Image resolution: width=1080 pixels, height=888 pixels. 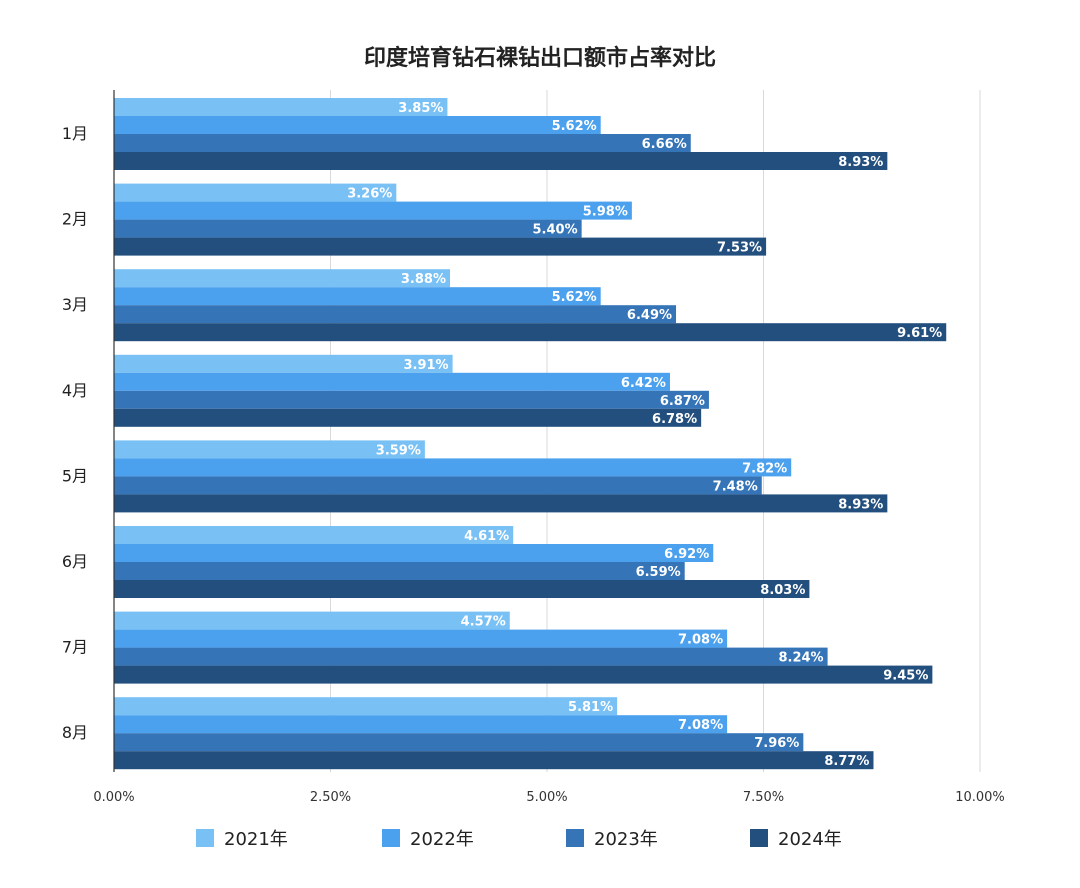 I want to click on y-category-label: 3月, so click(x=75, y=304).